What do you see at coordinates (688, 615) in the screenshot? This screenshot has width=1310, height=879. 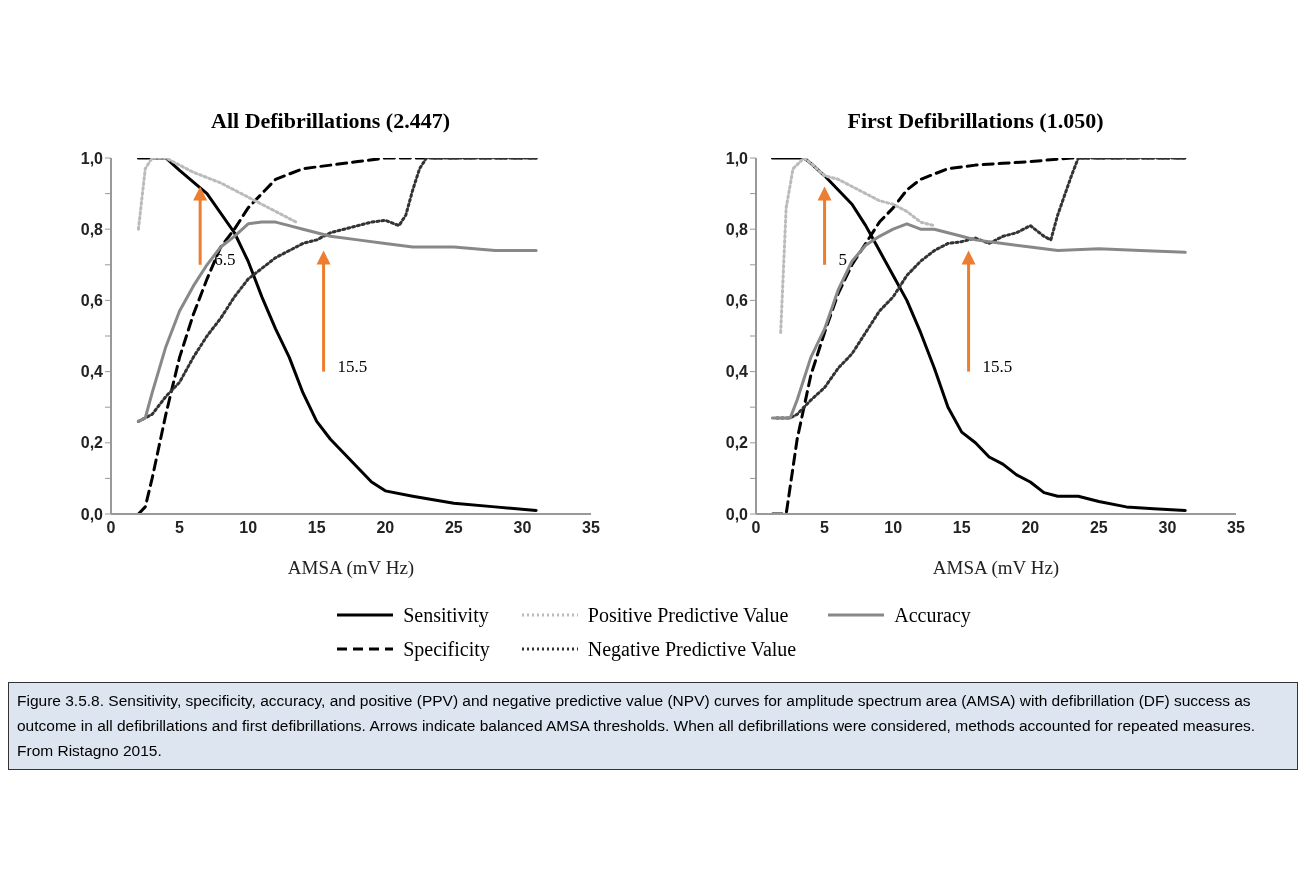 I see `legend-label: Positive Predictive Value` at bounding box center [688, 615].